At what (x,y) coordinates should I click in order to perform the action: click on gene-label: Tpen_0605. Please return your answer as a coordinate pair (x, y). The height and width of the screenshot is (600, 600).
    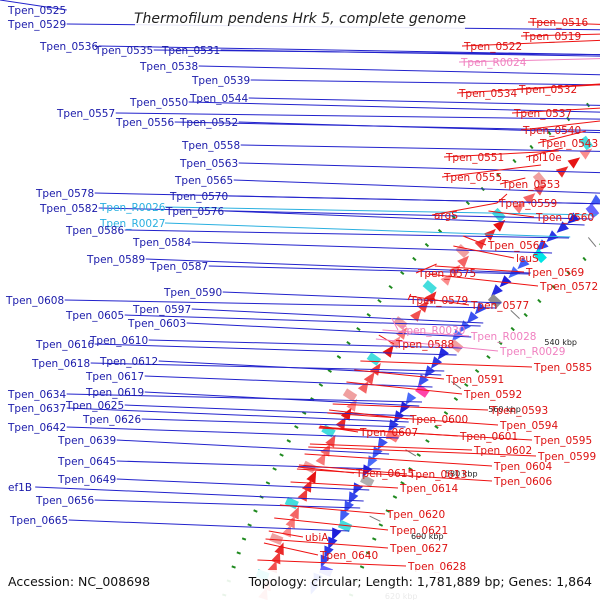
    Looking at the image, I should click on (94, 316).